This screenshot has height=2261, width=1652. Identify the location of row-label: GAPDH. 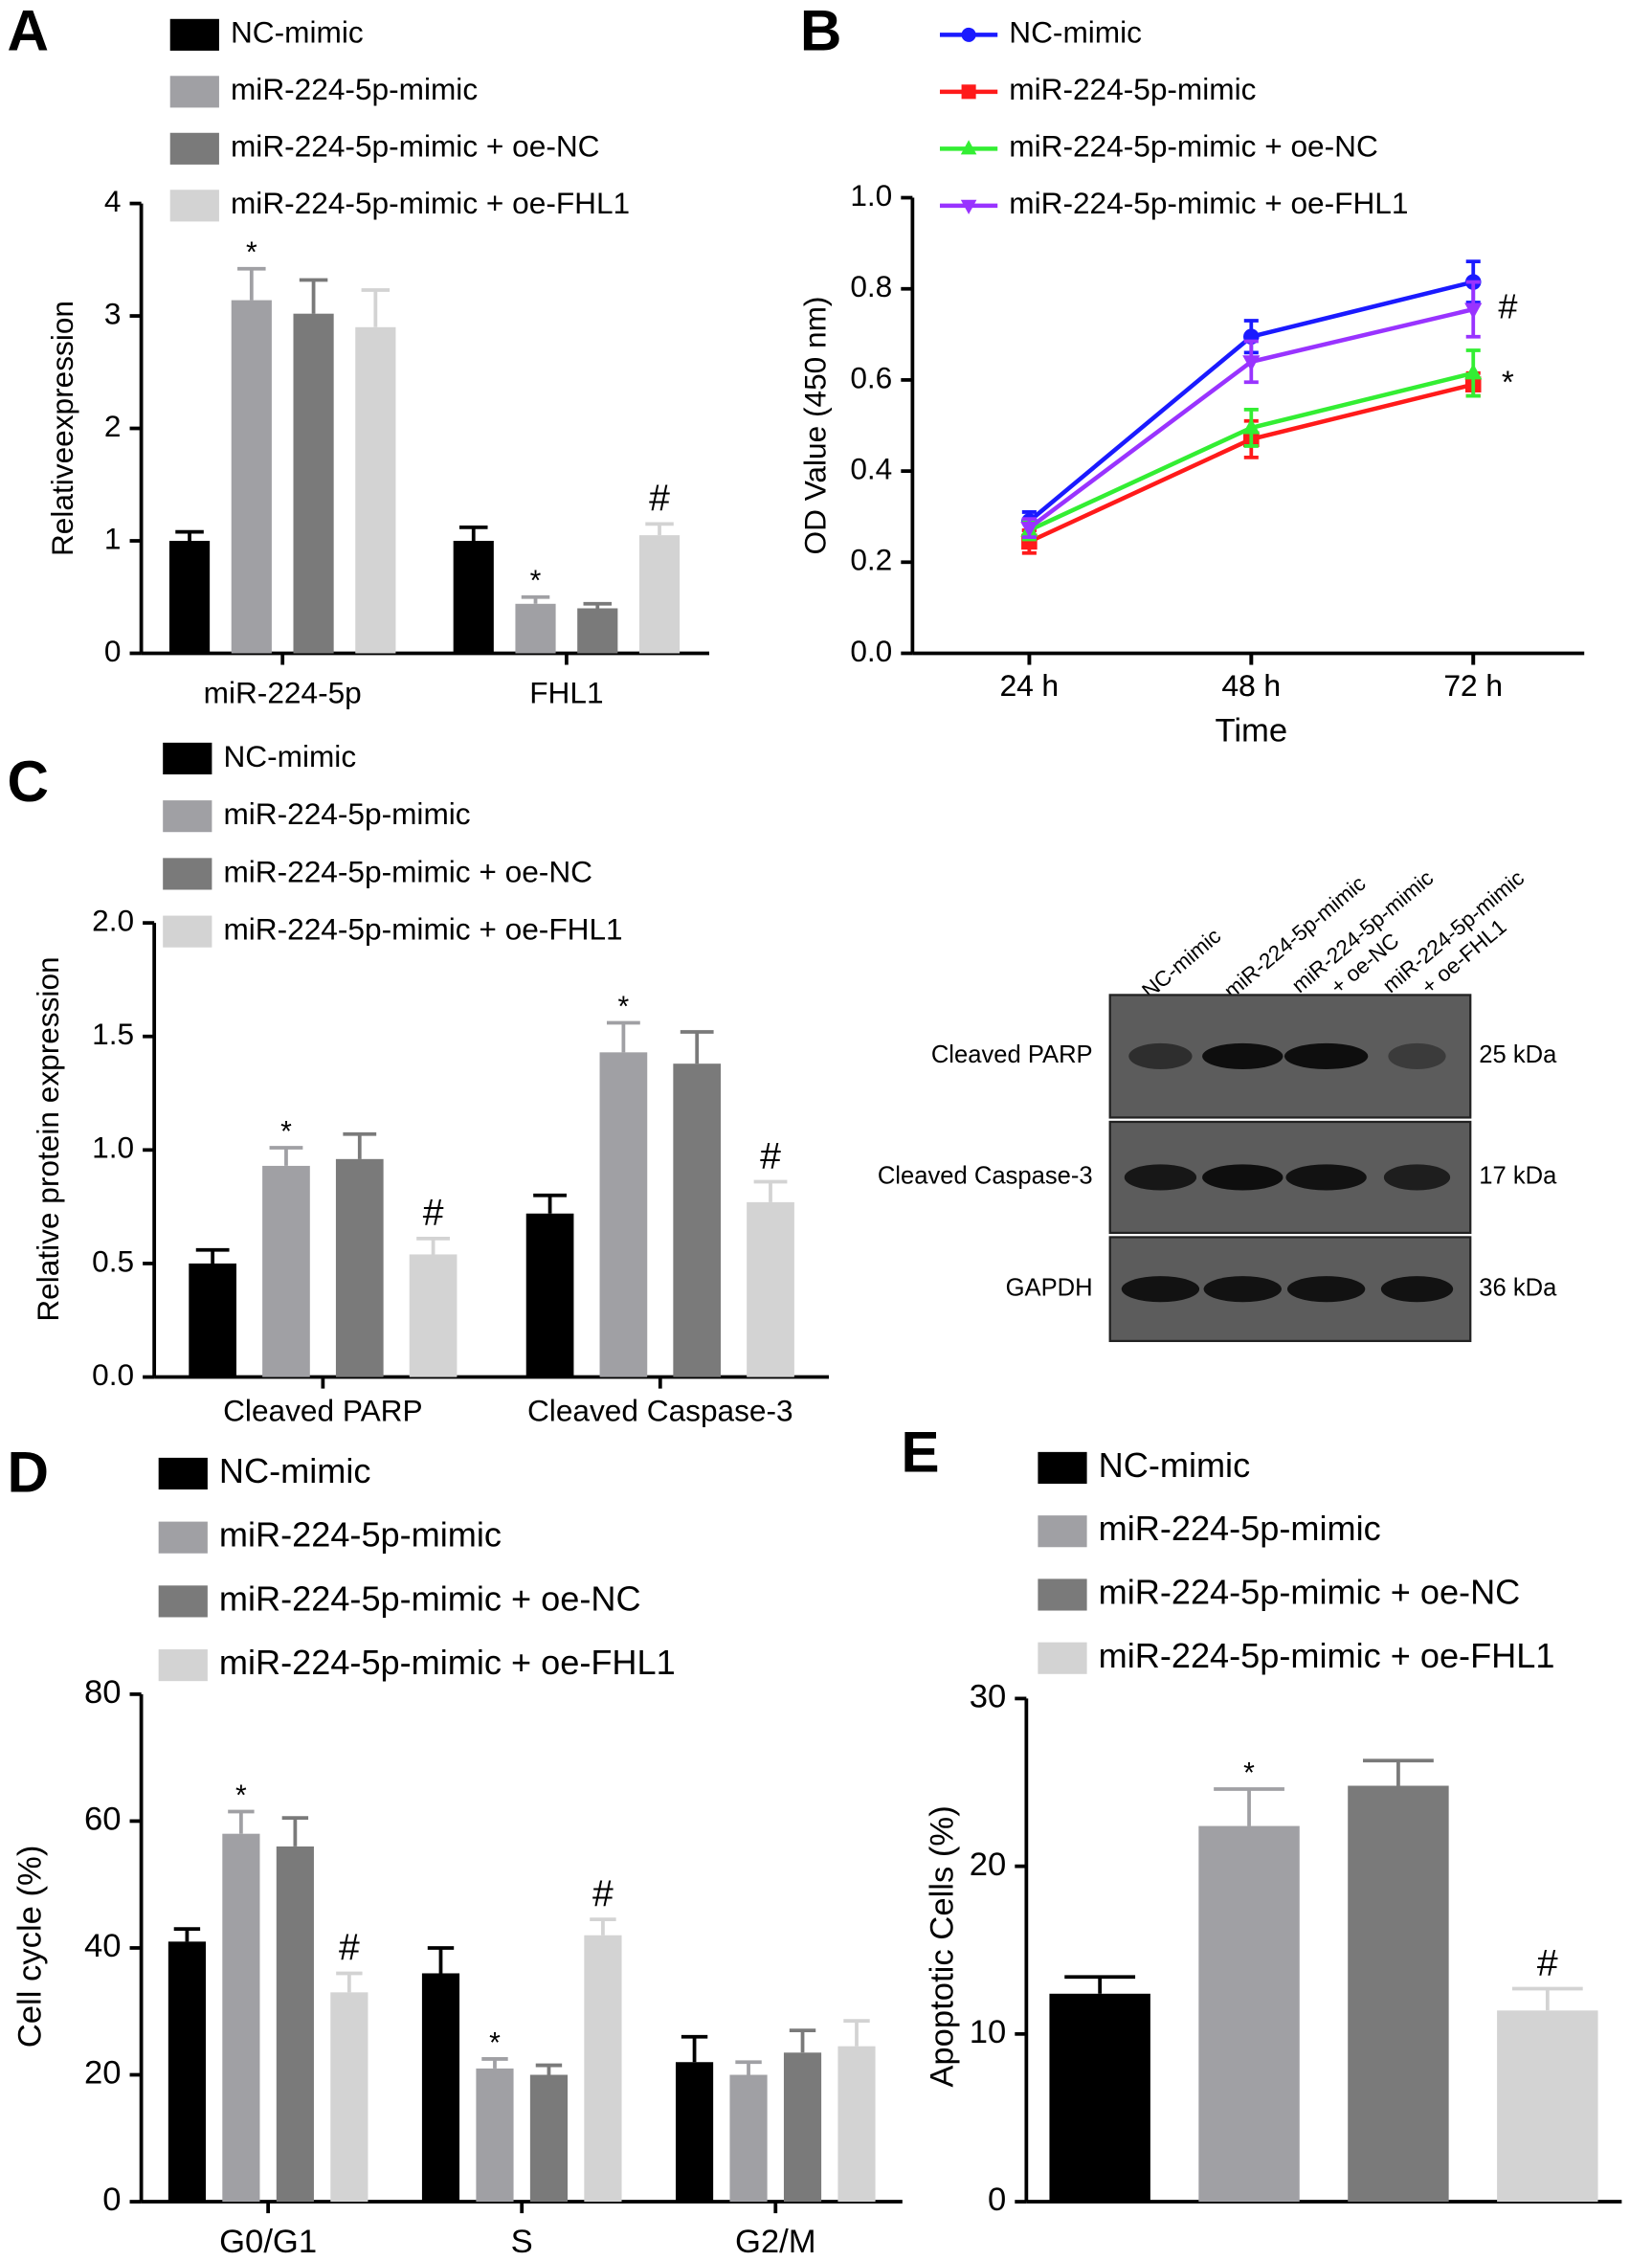
(1049, 1287).